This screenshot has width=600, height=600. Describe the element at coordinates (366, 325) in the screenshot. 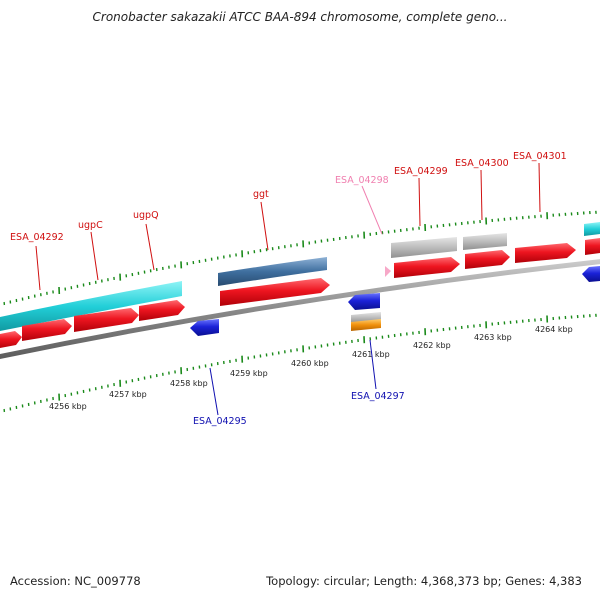

I see `orange-feature` at that location.